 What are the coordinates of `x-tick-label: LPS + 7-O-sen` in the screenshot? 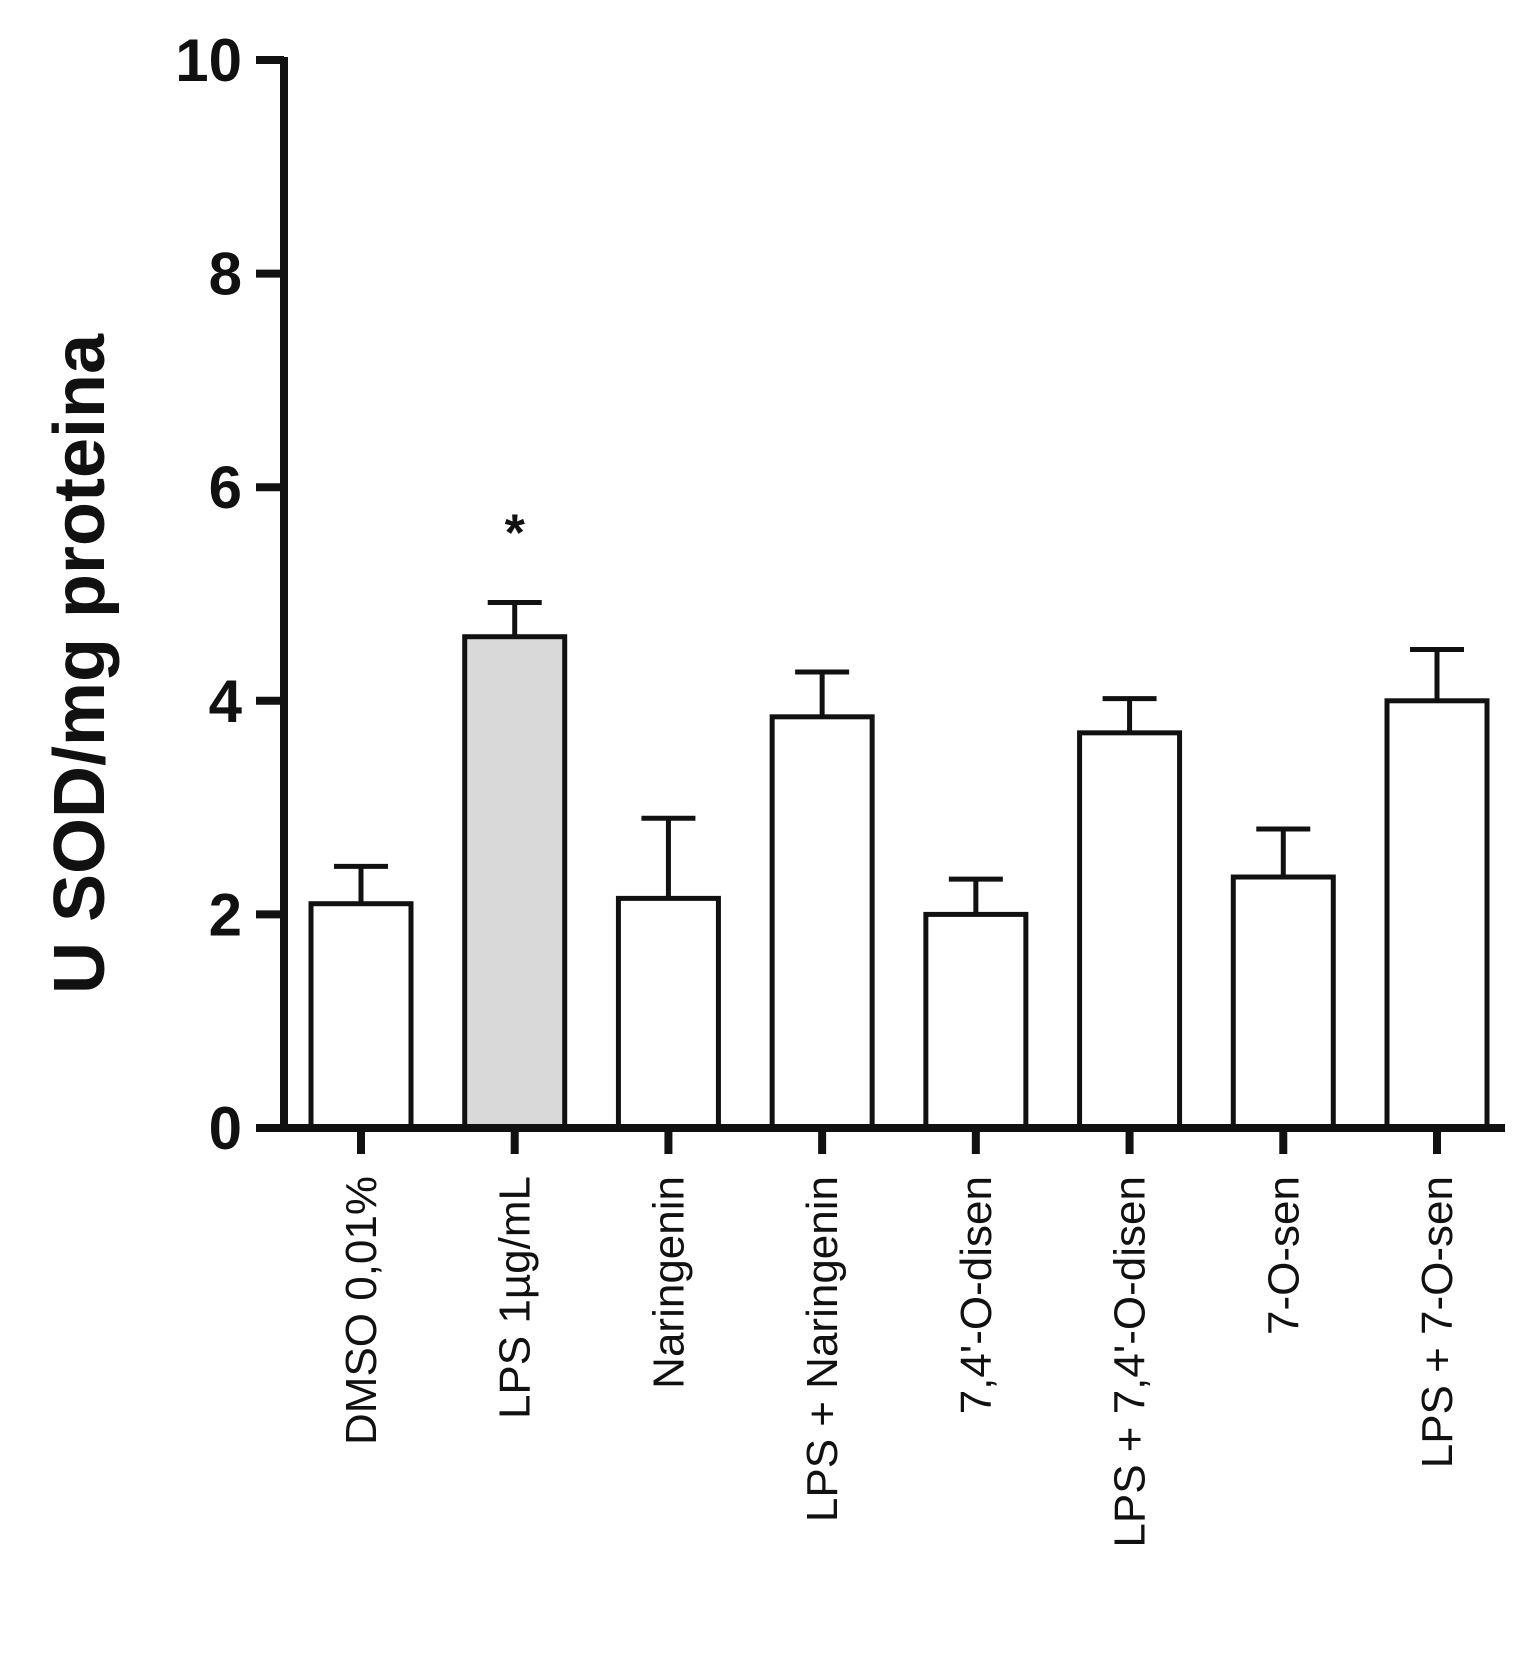 It's located at (1437, 1322).